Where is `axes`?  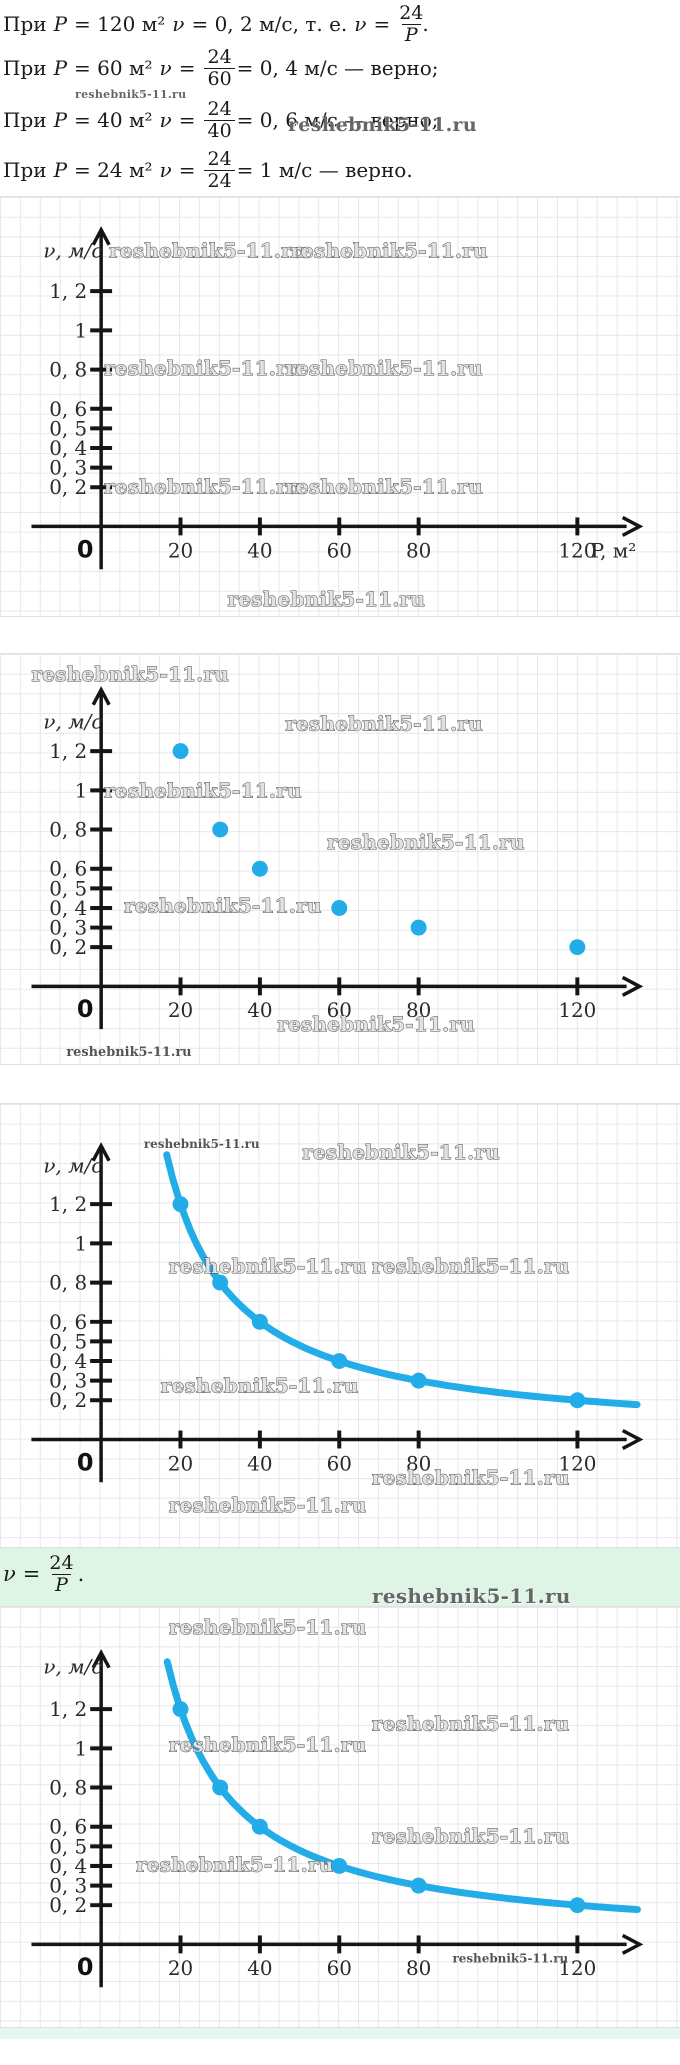
axes is located at coordinates (337, 1312).